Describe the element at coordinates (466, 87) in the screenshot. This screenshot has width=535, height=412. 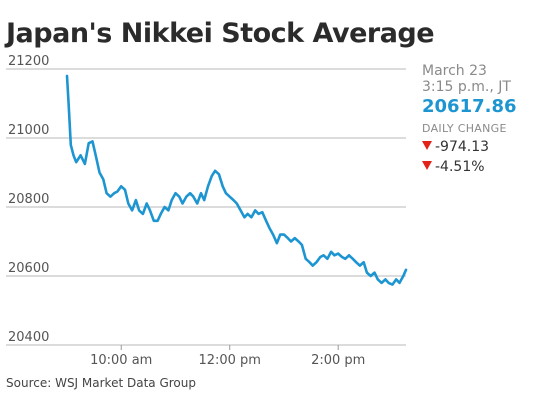
I see `quote-time: 3:15 p.m., JT` at that location.